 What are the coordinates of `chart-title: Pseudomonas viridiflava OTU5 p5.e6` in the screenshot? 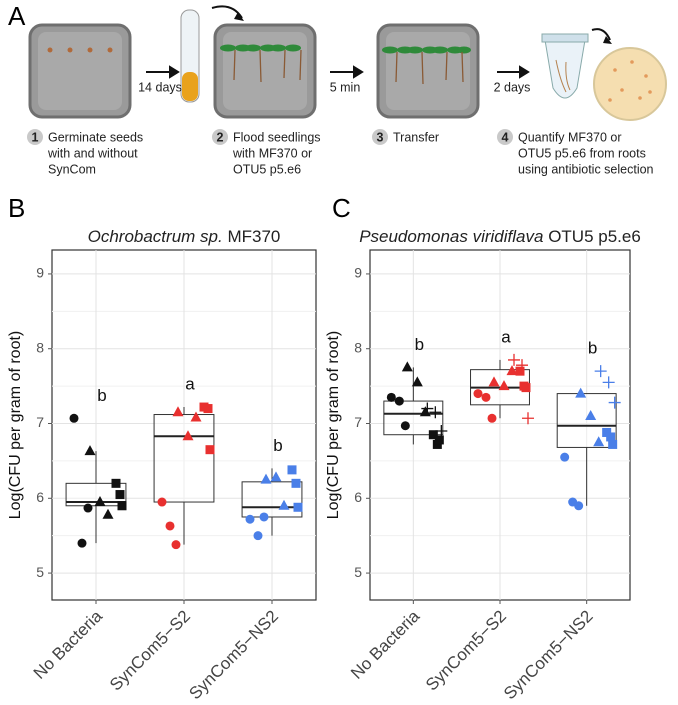 It's located at (500, 236).